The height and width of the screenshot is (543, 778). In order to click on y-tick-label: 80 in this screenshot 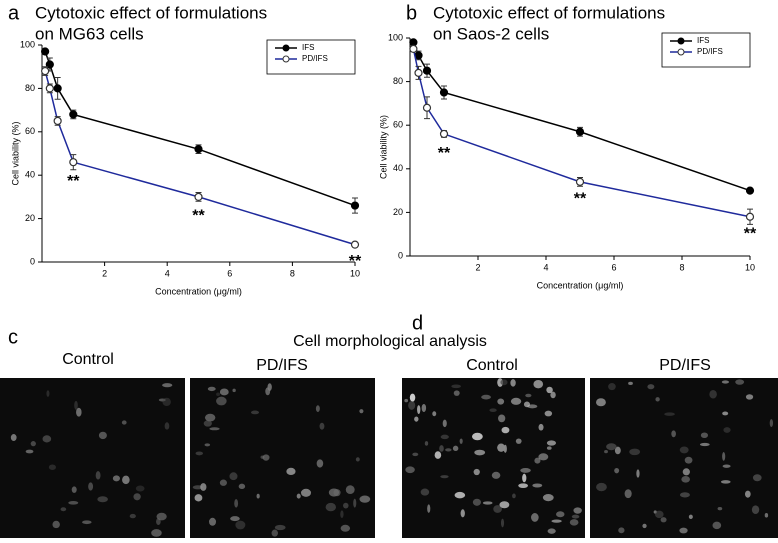, I will do `click(30, 88)`.